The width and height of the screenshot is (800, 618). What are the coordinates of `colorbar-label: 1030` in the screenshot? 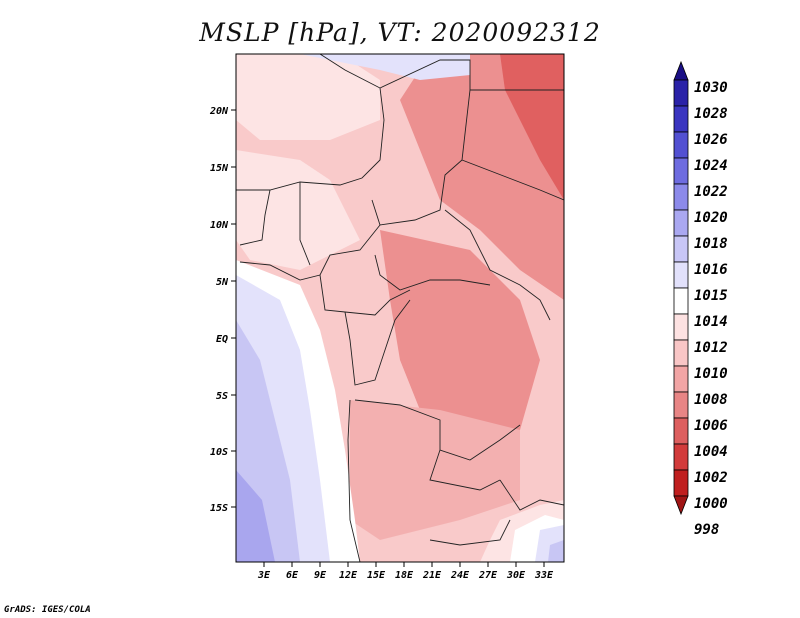 It's located at (711, 88).